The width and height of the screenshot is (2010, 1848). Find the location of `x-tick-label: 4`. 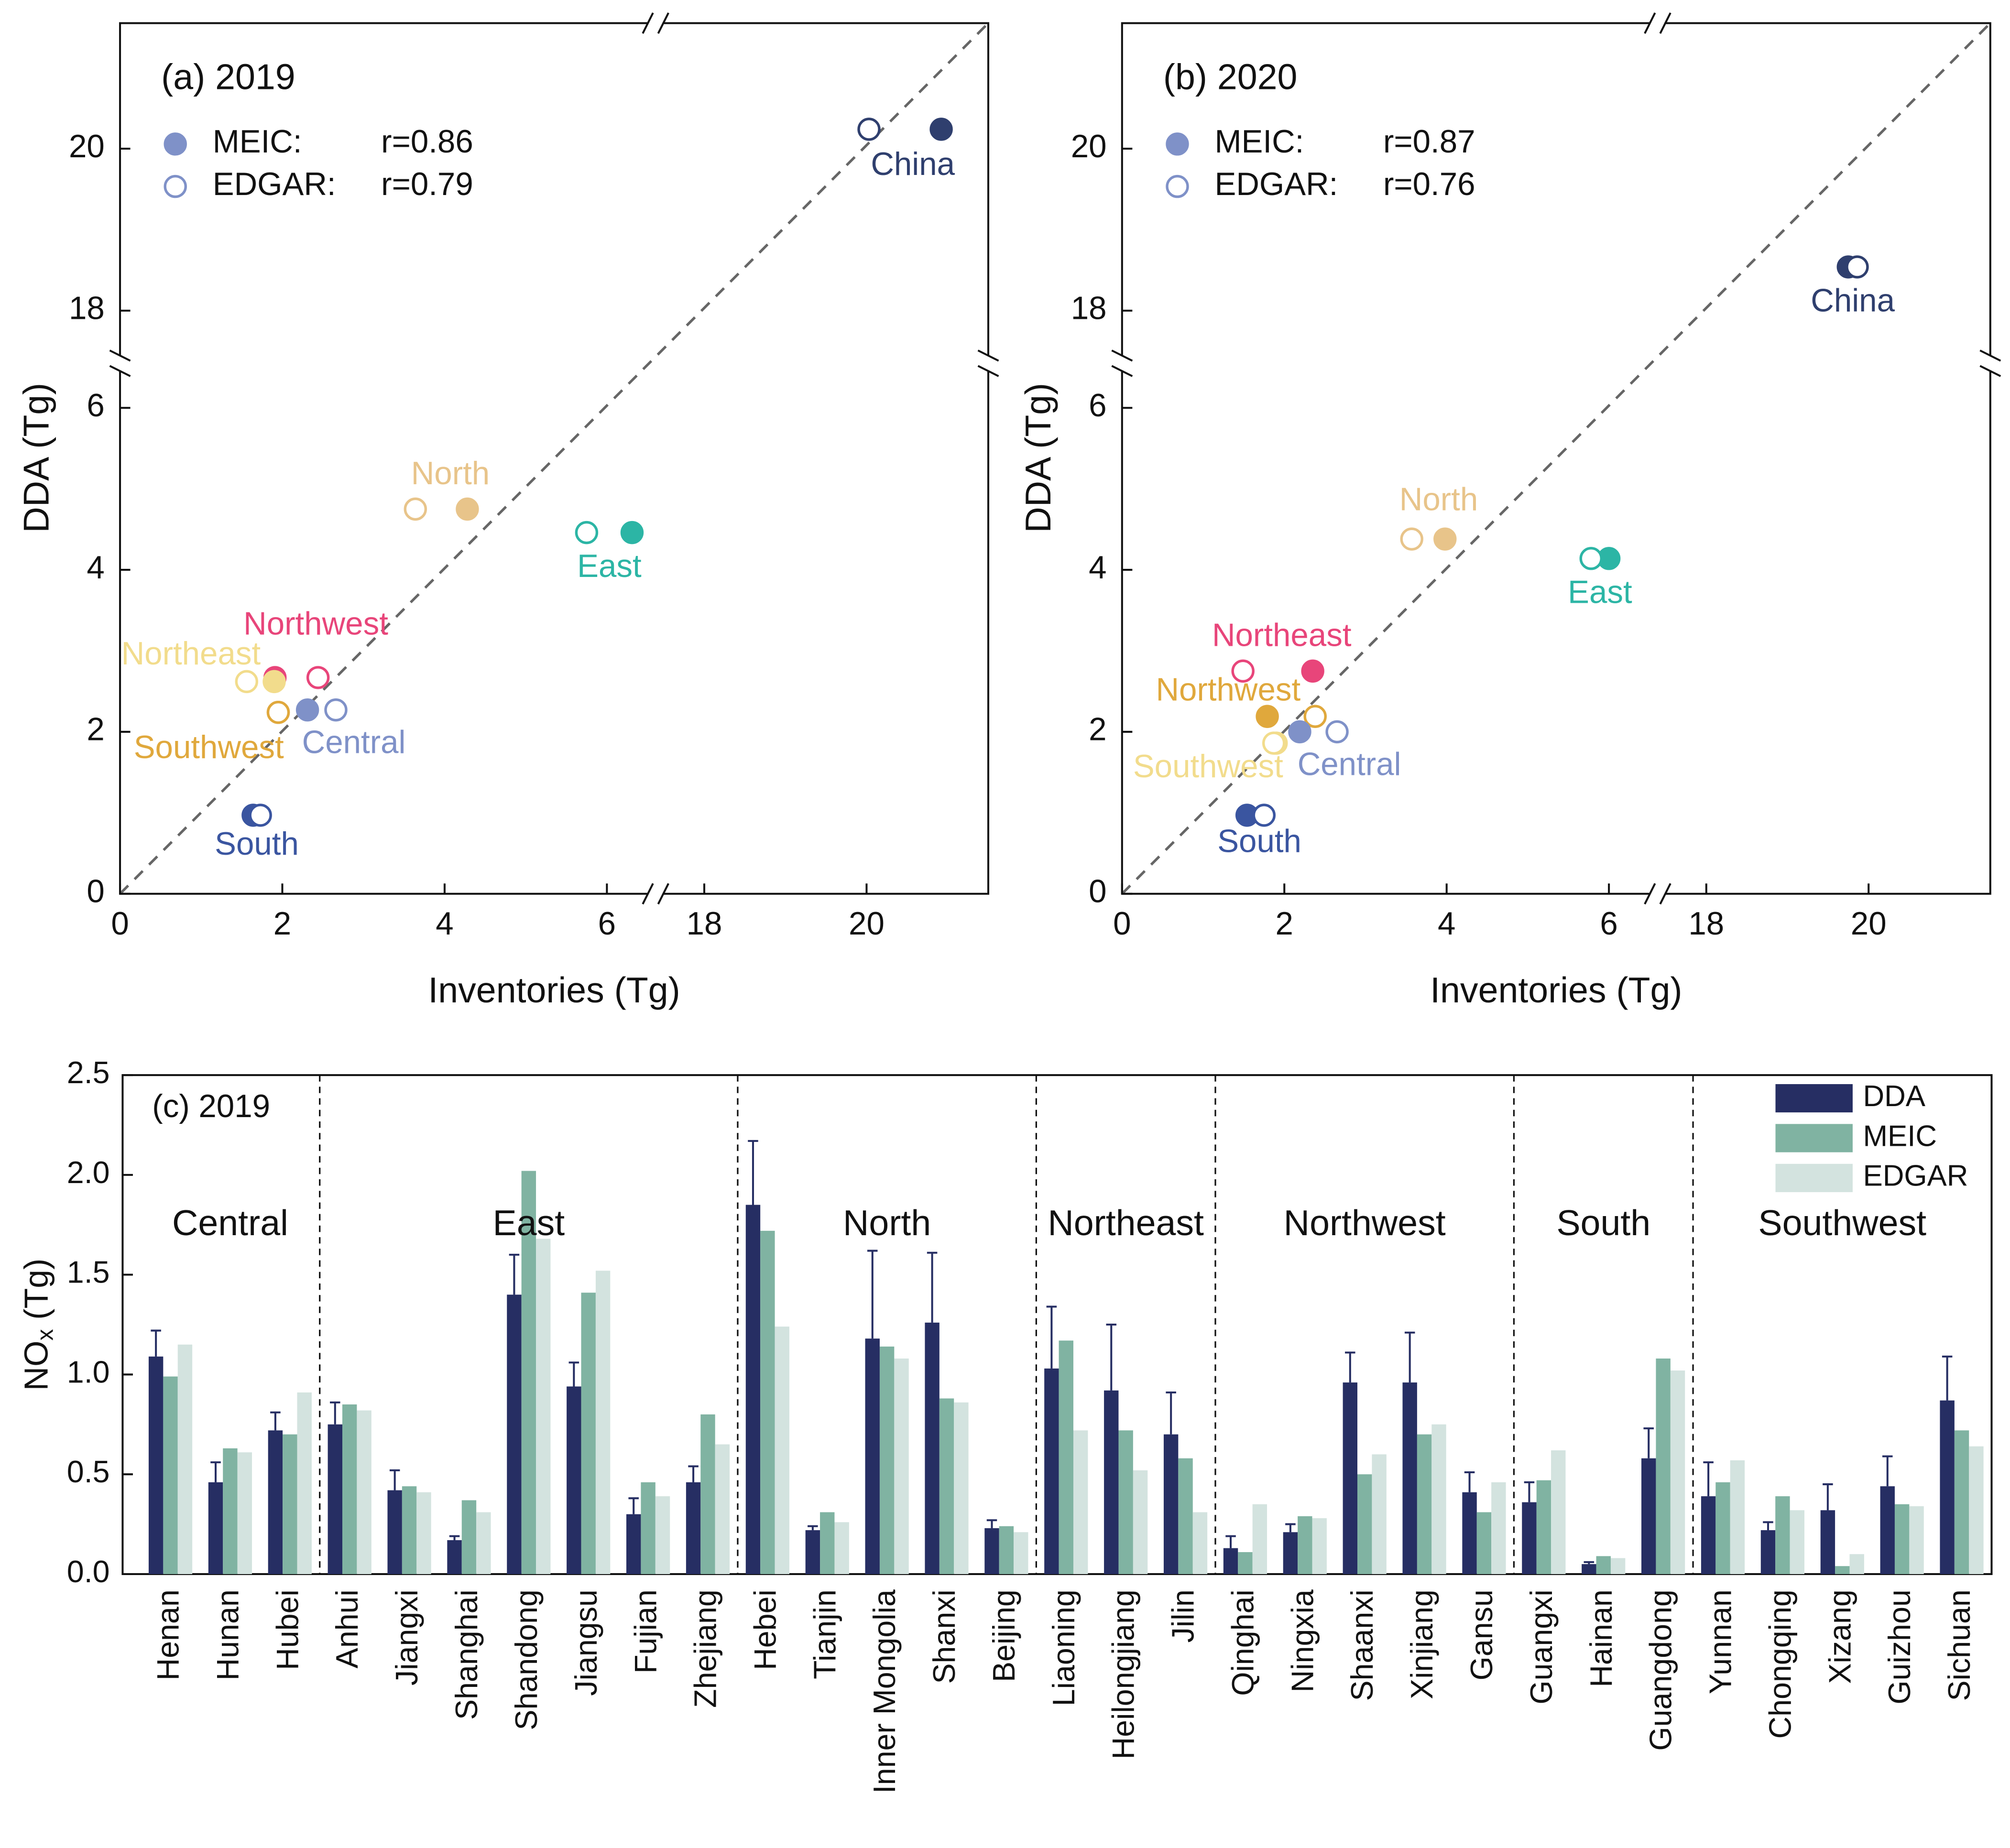

x-tick-label: 4 is located at coordinates (1446, 924).